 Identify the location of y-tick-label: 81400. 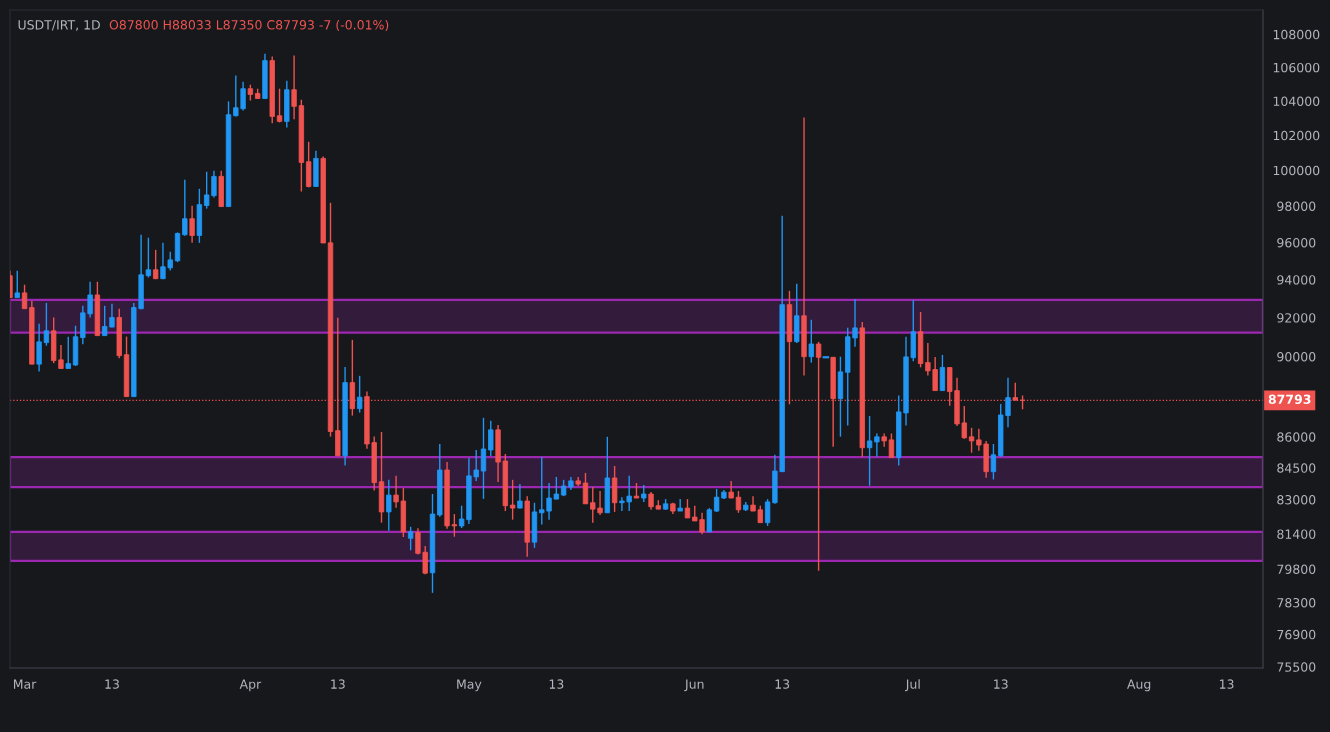
(1296, 534).